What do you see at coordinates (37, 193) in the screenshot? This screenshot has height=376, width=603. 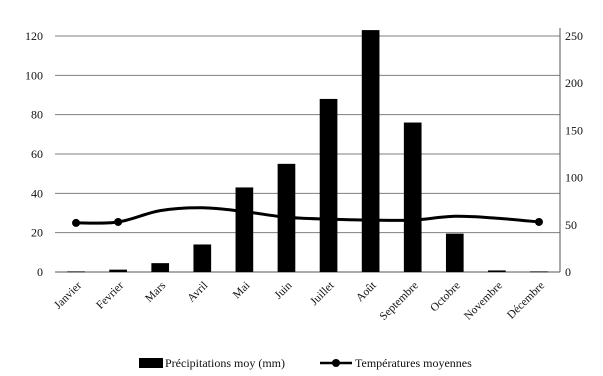 I see `y-left-tick-label: 40` at bounding box center [37, 193].